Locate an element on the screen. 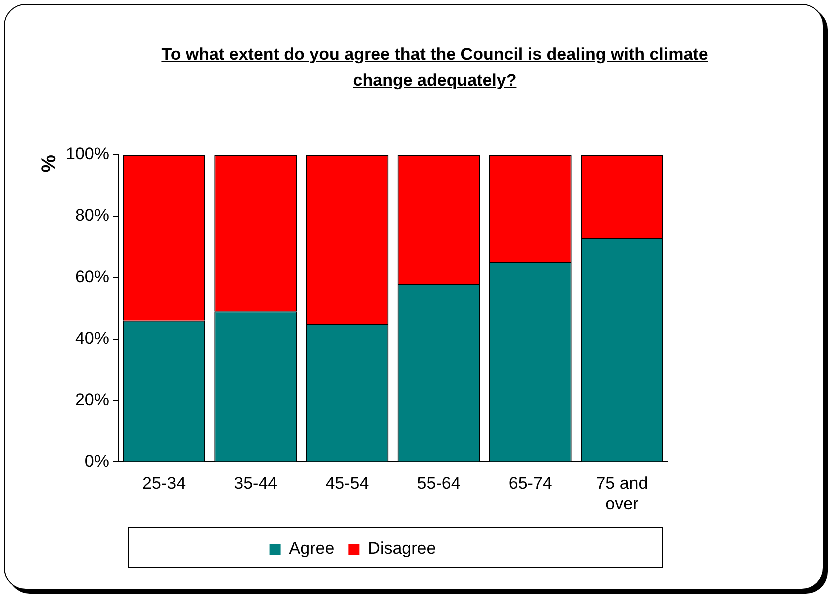 This screenshot has height=597, width=832. x-tick-label: 25-34 is located at coordinates (164, 484).